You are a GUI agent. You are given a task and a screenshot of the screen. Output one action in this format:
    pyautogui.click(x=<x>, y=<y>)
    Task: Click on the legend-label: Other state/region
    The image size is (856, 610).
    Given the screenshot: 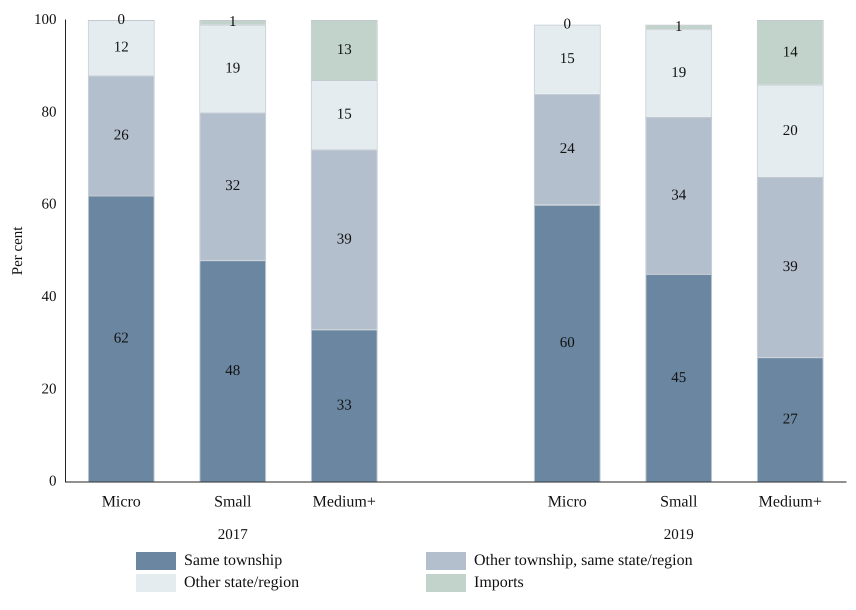 What is the action you would take?
    pyautogui.click(x=242, y=583)
    